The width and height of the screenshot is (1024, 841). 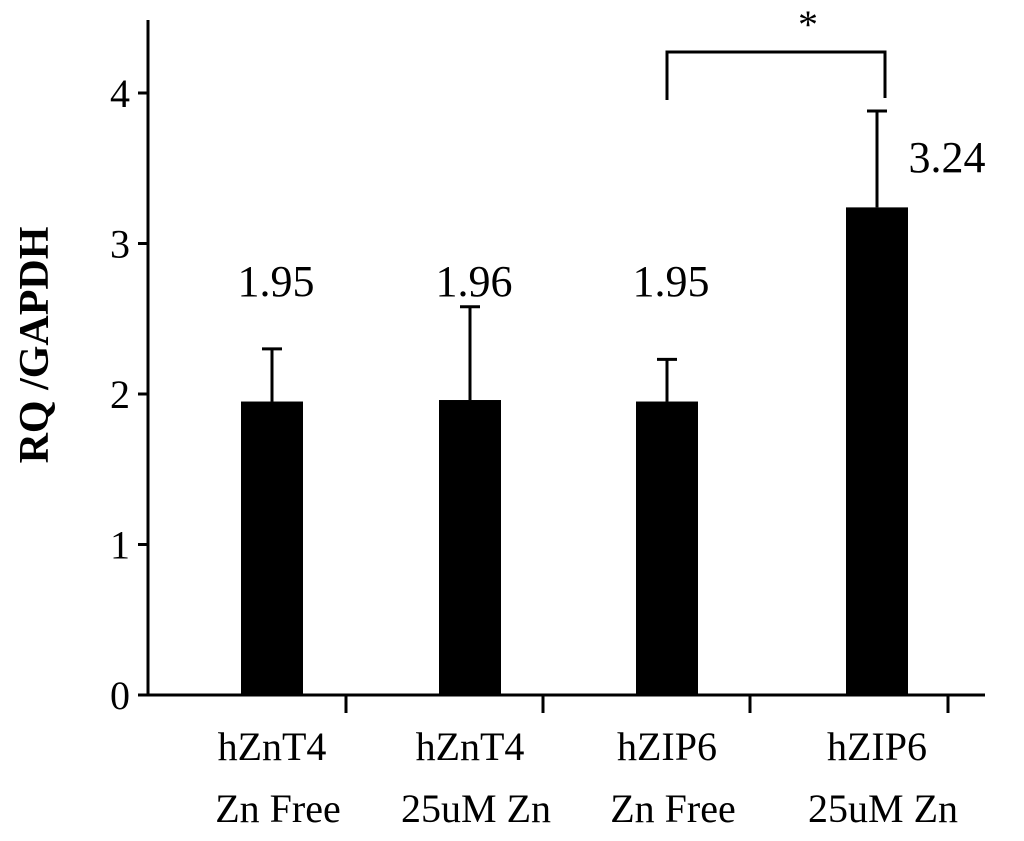 What do you see at coordinates (474, 281) in the screenshot?
I see `data-label: 1.96` at bounding box center [474, 281].